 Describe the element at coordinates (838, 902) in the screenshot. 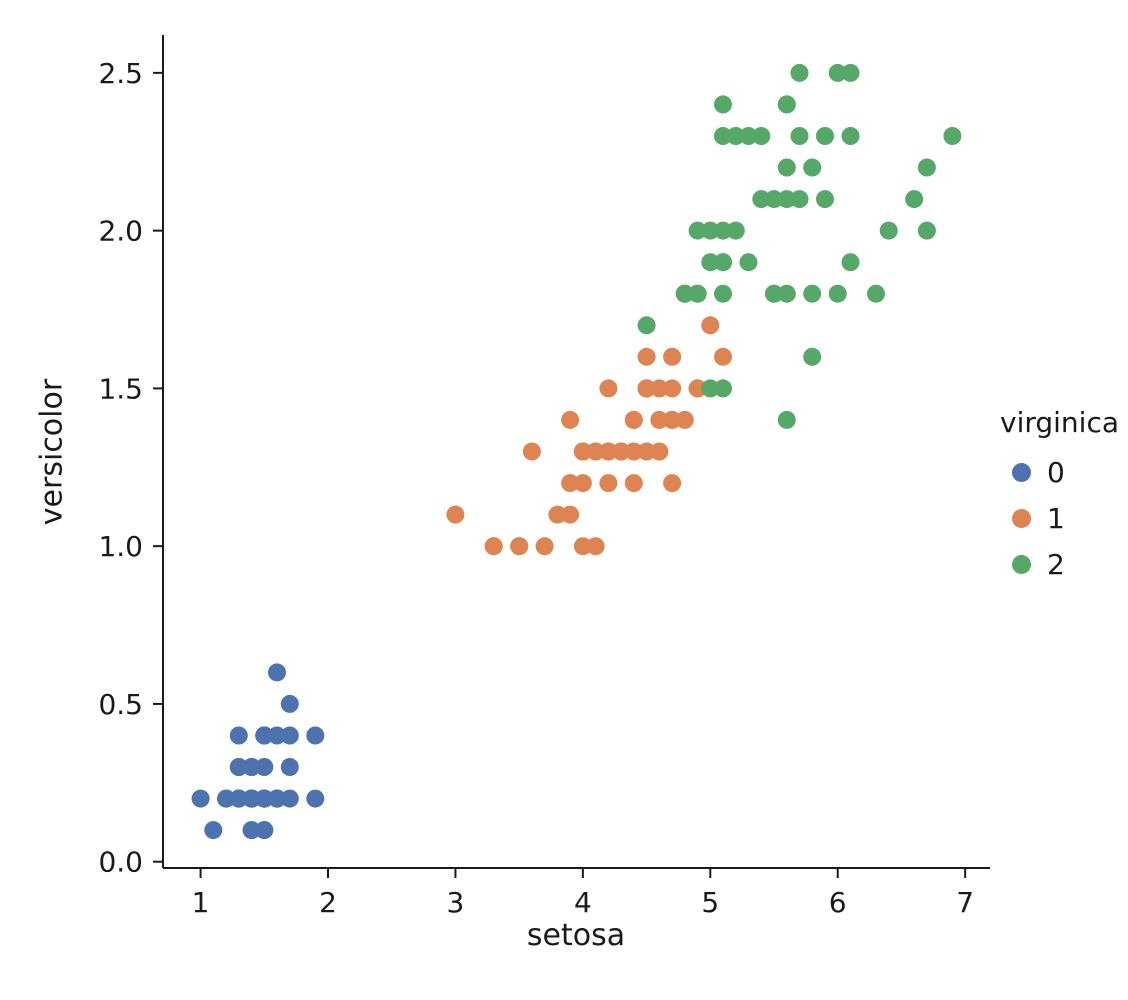

I see `x-tick-label: 6` at that location.